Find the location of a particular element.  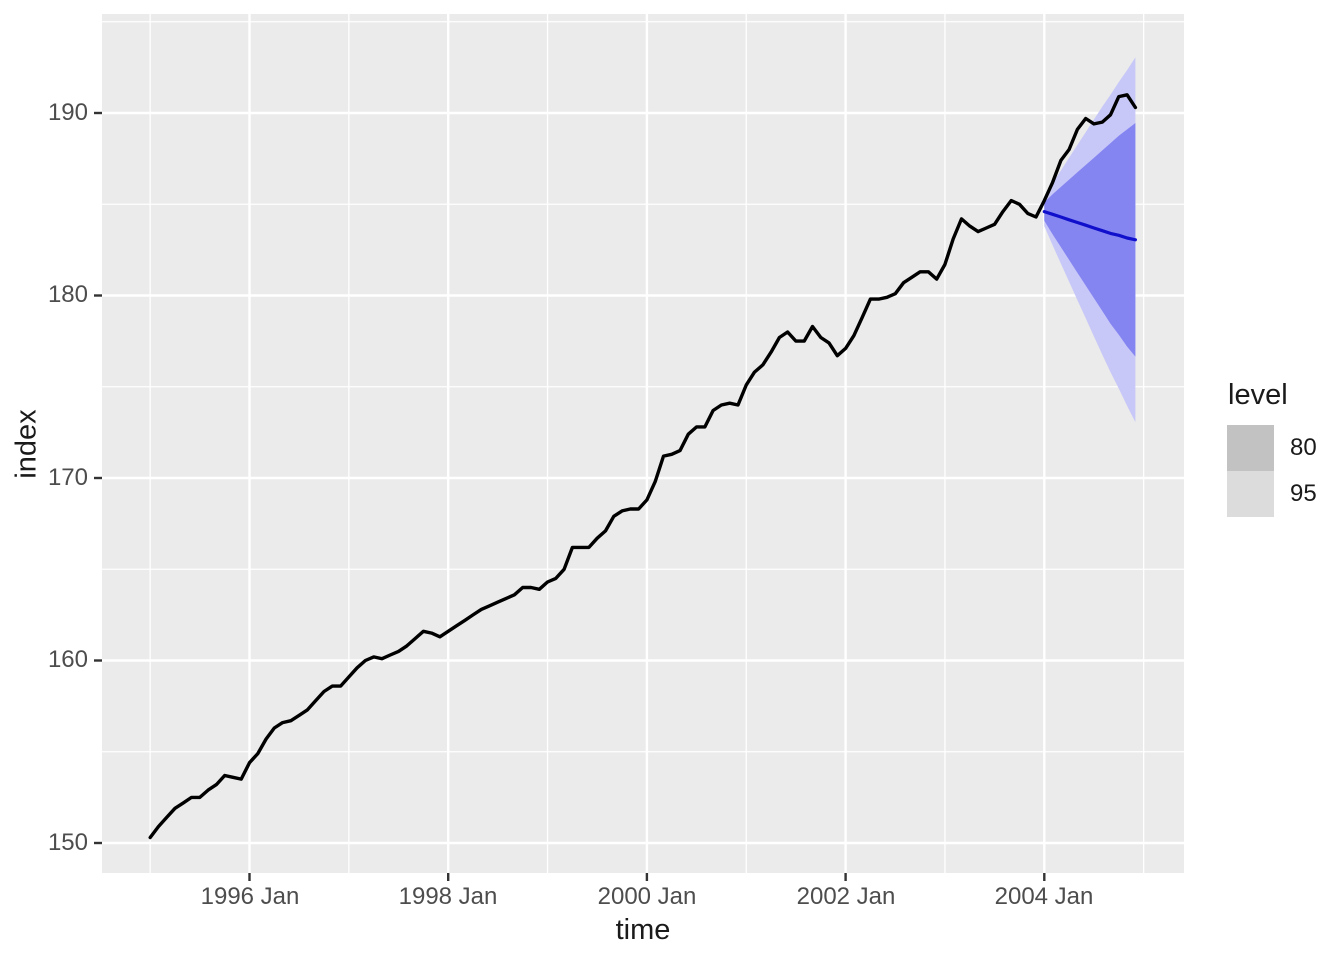

legend: level 80 95 is located at coordinates (1272, 448).